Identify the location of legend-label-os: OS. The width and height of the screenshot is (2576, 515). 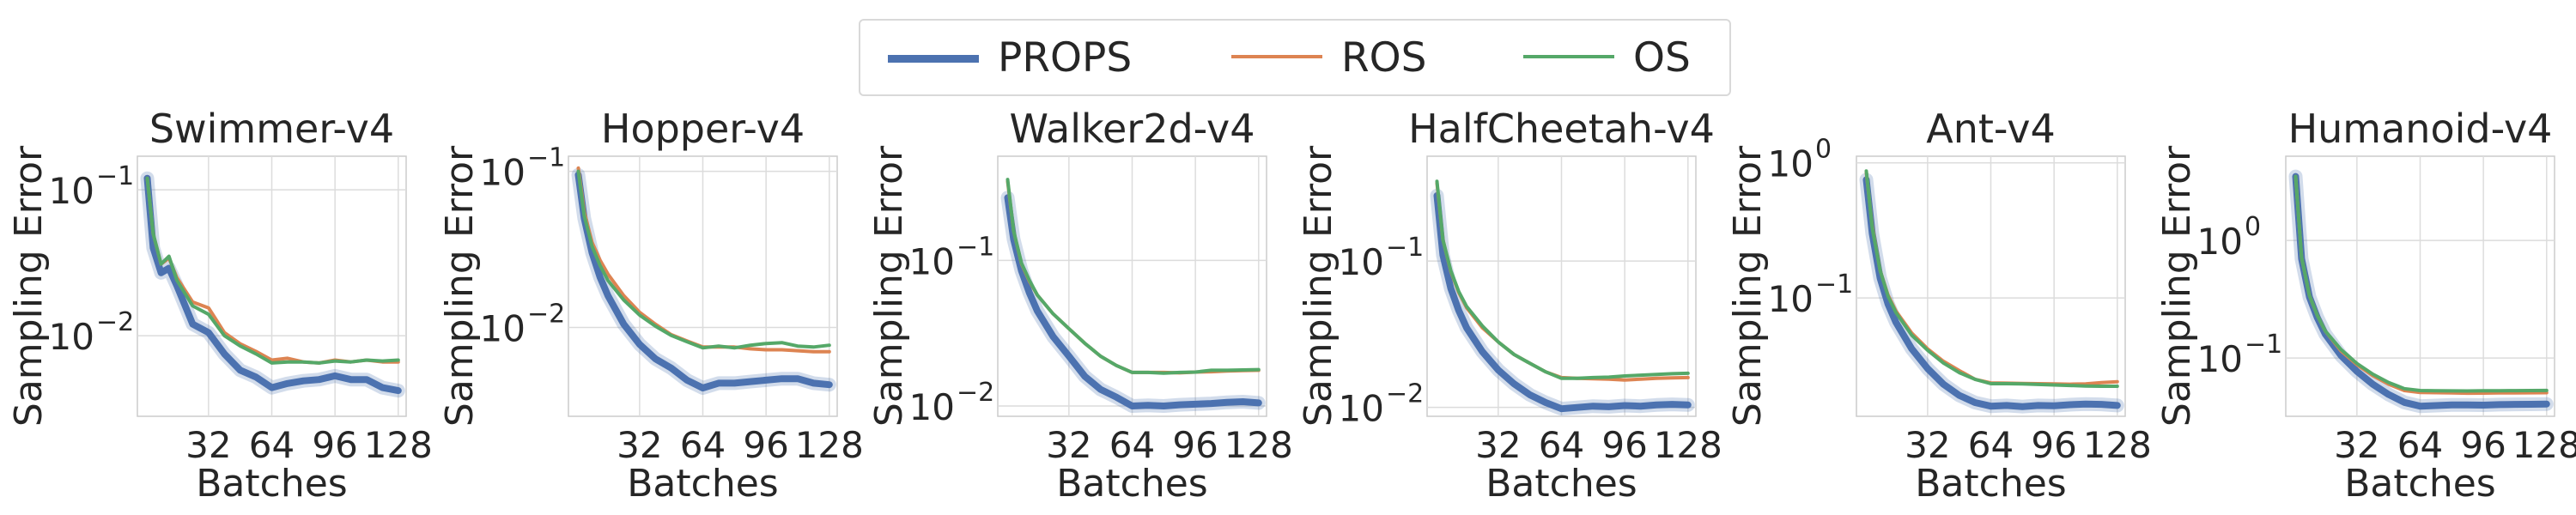
(1662, 58).